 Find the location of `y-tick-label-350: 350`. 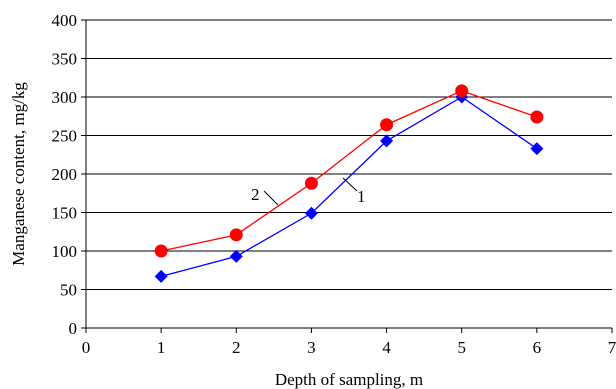

y-tick-label-350: 350 is located at coordinates (65, 59).